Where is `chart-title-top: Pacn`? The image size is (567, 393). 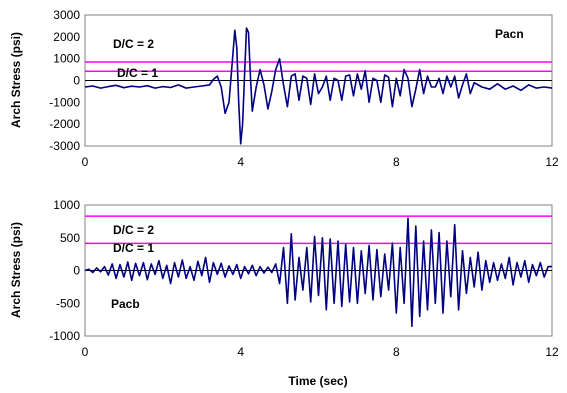 chart-title-top: Pacn is located at coordinates (509, 34).